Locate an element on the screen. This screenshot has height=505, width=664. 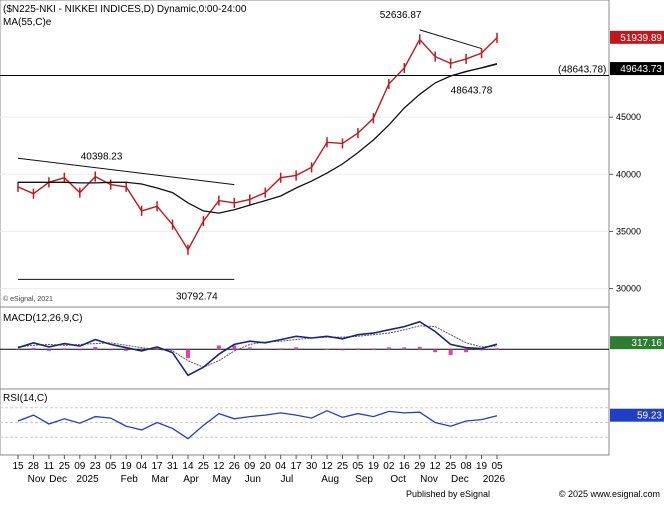
price-tick-label: 30000 is located at coordinates (628, 289).